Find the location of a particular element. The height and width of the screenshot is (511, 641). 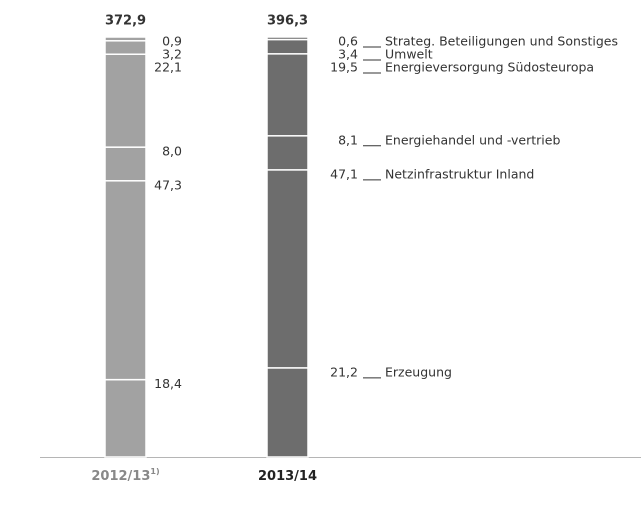

value-label: 0,6 is located at coordinates (348, 41).